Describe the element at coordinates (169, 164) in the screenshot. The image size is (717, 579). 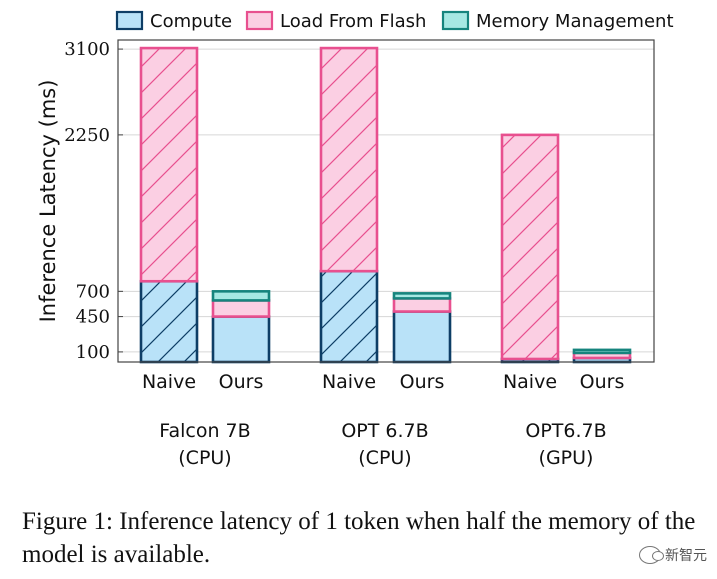
I see `bar-falcon-7b--cpu--naive-load-from-flash` at that location.